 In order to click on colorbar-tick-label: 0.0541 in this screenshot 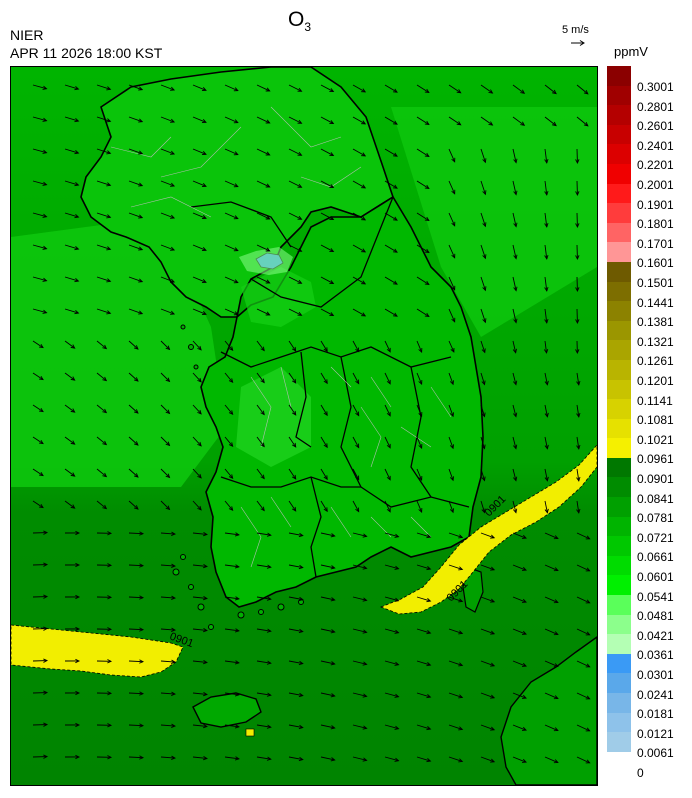, I will do `click(655, 596)`.